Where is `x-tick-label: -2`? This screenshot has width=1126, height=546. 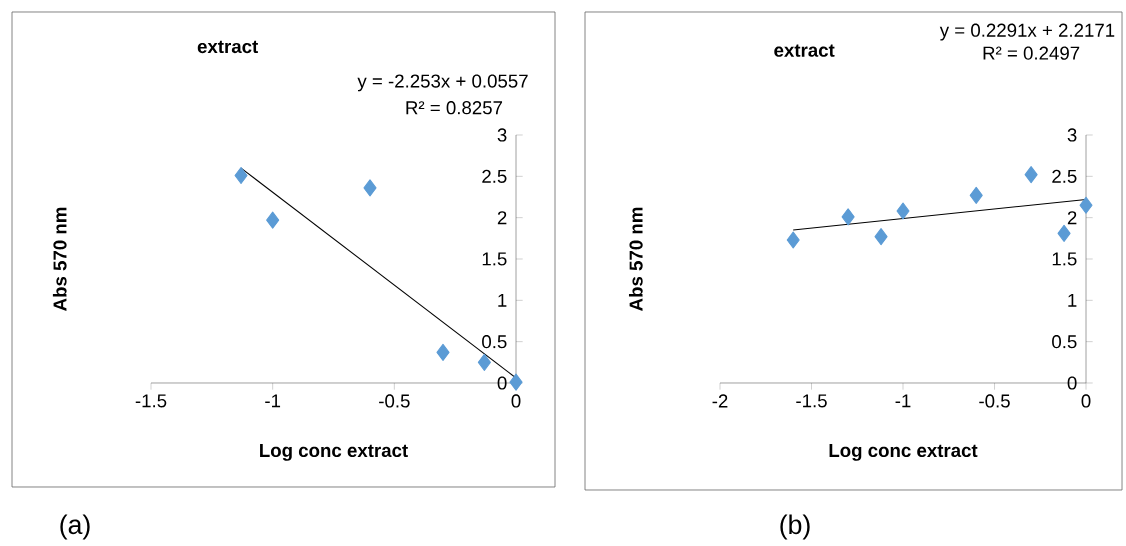 x-tick-label: -2 is located at coordinates (720, 401).